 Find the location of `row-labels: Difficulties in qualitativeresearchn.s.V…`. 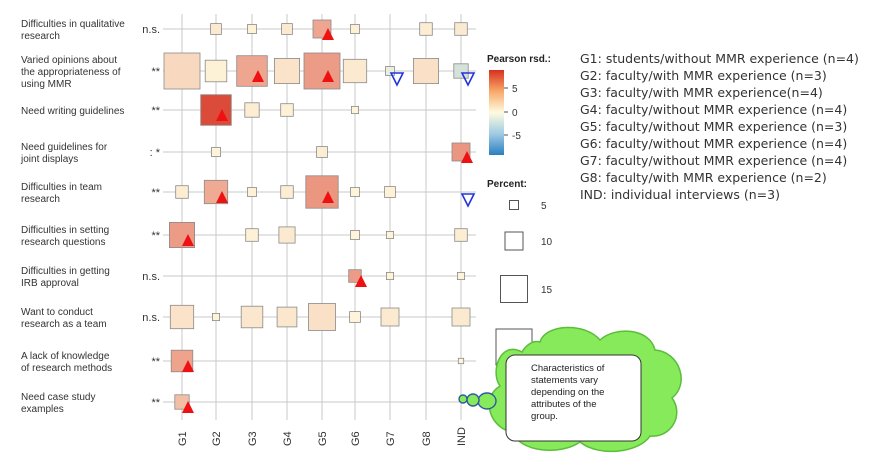

row-labels: Difficulties in qualitativeresearchn.s.V… is located at coordinates (90, 217).